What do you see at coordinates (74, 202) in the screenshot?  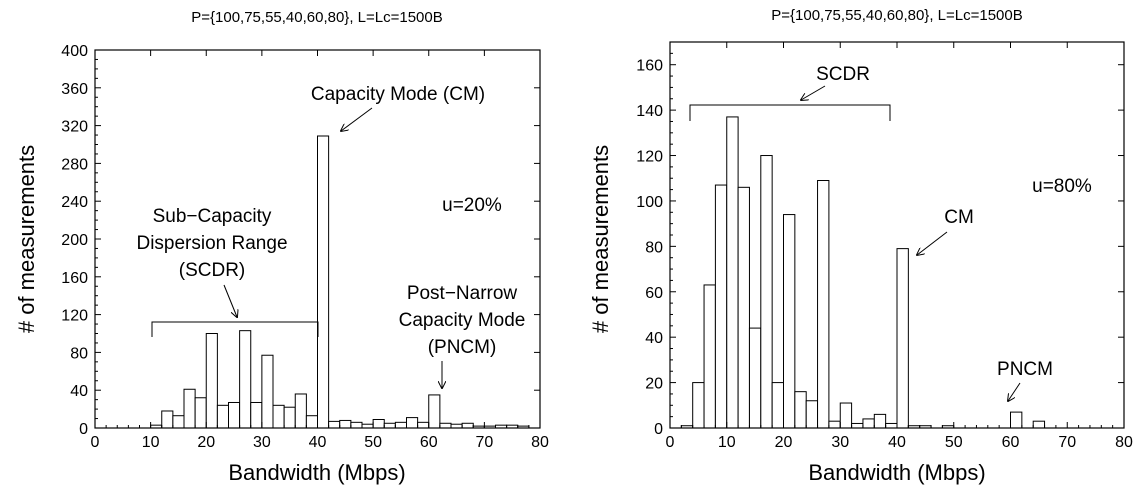 I see `left-y-tick-label: 240` at bounding box center [74, 202].